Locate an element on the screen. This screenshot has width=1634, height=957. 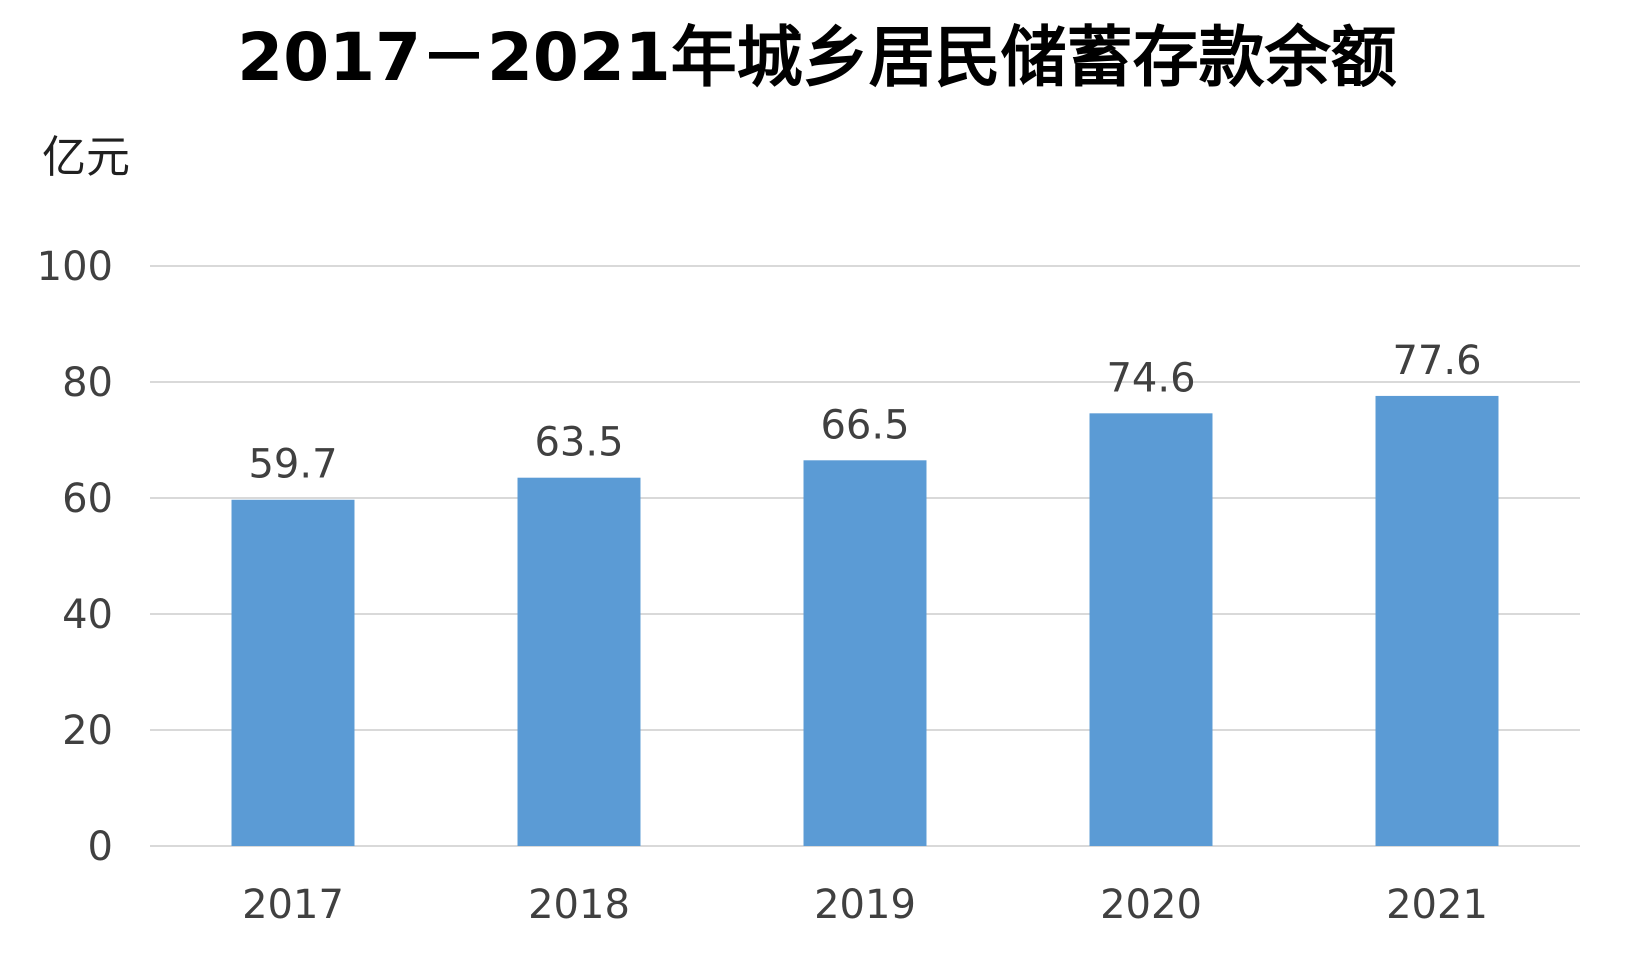
y-axis-ticks: 0 20 40 60 80 100 is located at coordinates (75, 557).